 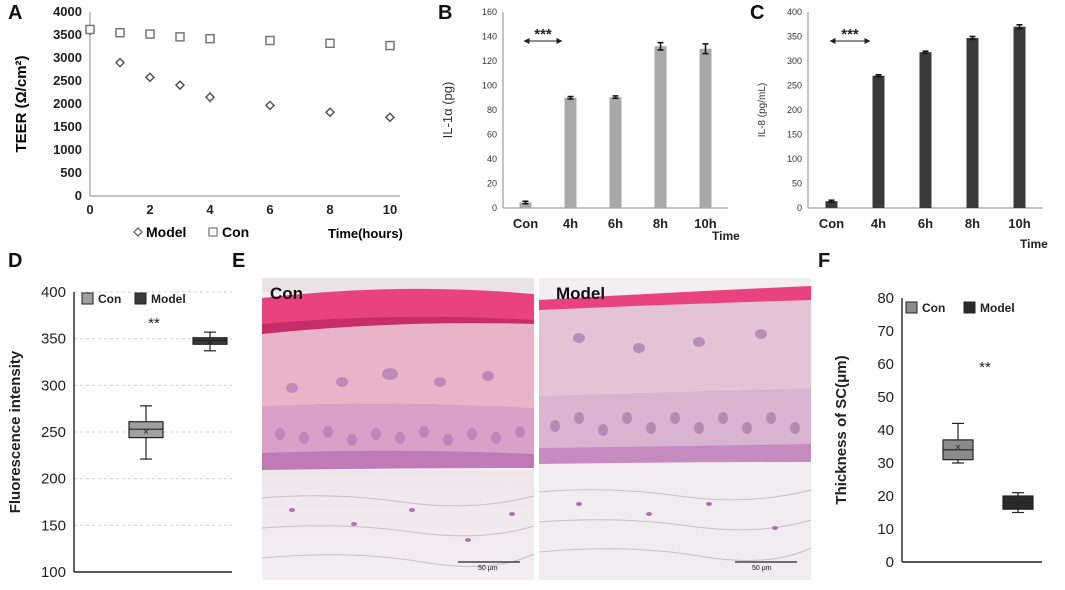 I want to click on panel-label-f: F, so click(x=824, y=261).